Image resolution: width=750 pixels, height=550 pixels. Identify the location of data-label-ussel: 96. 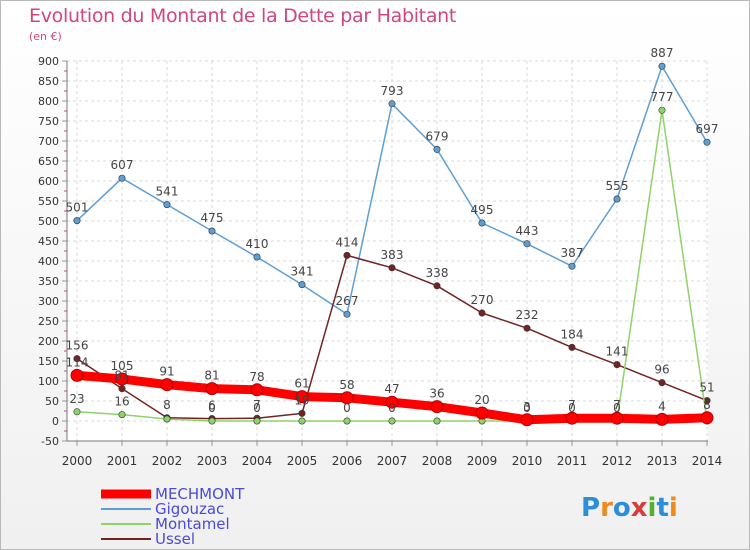
(661, 370).